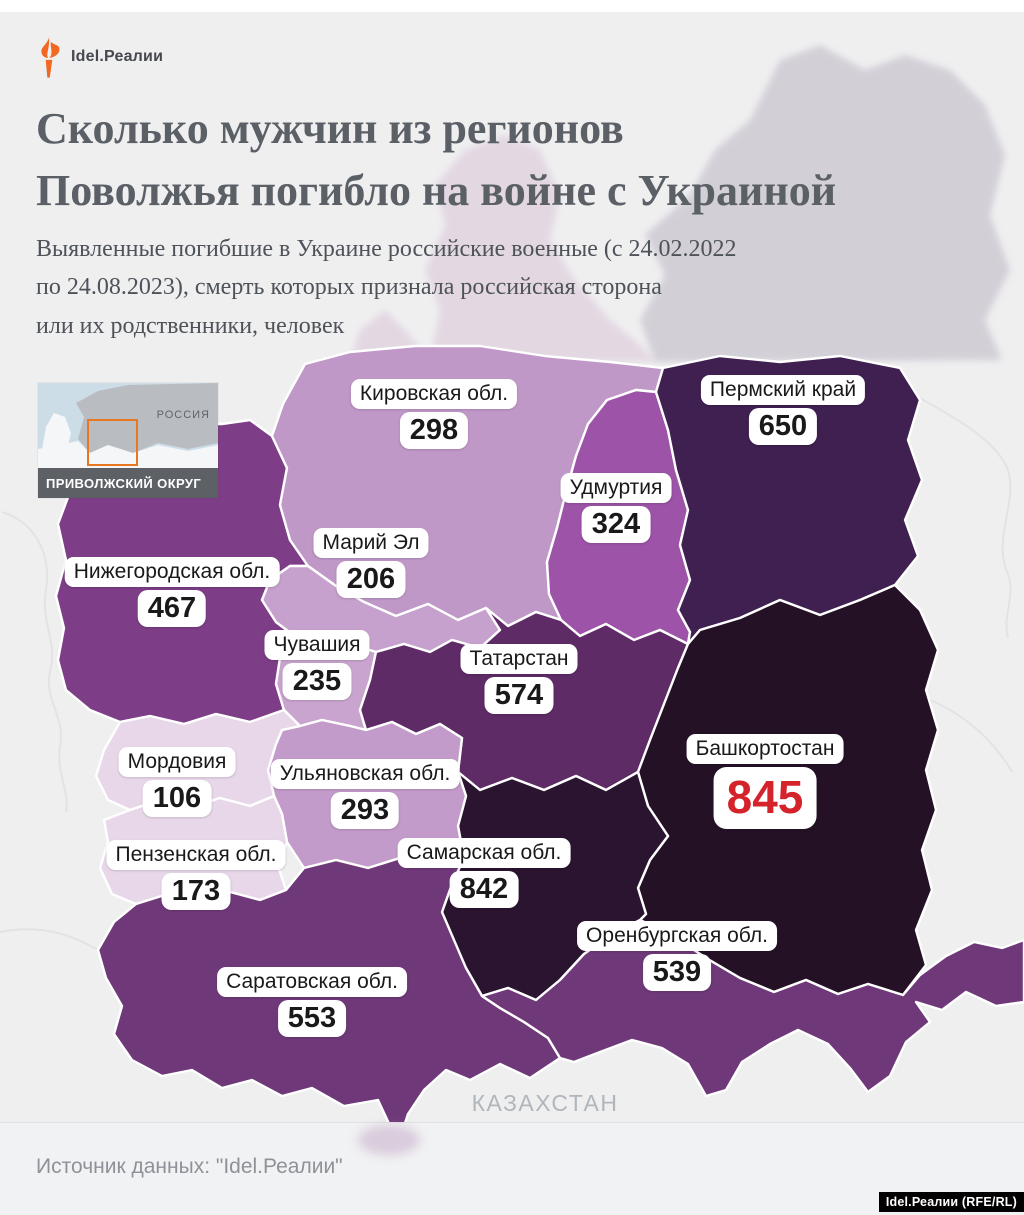 This screenshot has width=1024, height=1215. I want to click on region-value-nizhegorodskaya: 467, so click(172, 608).